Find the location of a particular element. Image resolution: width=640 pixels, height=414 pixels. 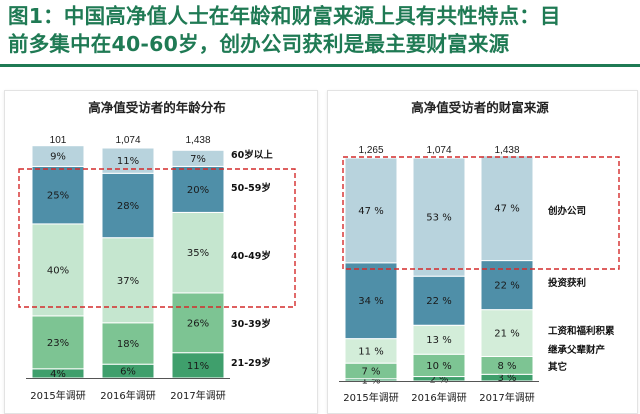

segment-value-label: 25% is located at coordinates (58, 196).